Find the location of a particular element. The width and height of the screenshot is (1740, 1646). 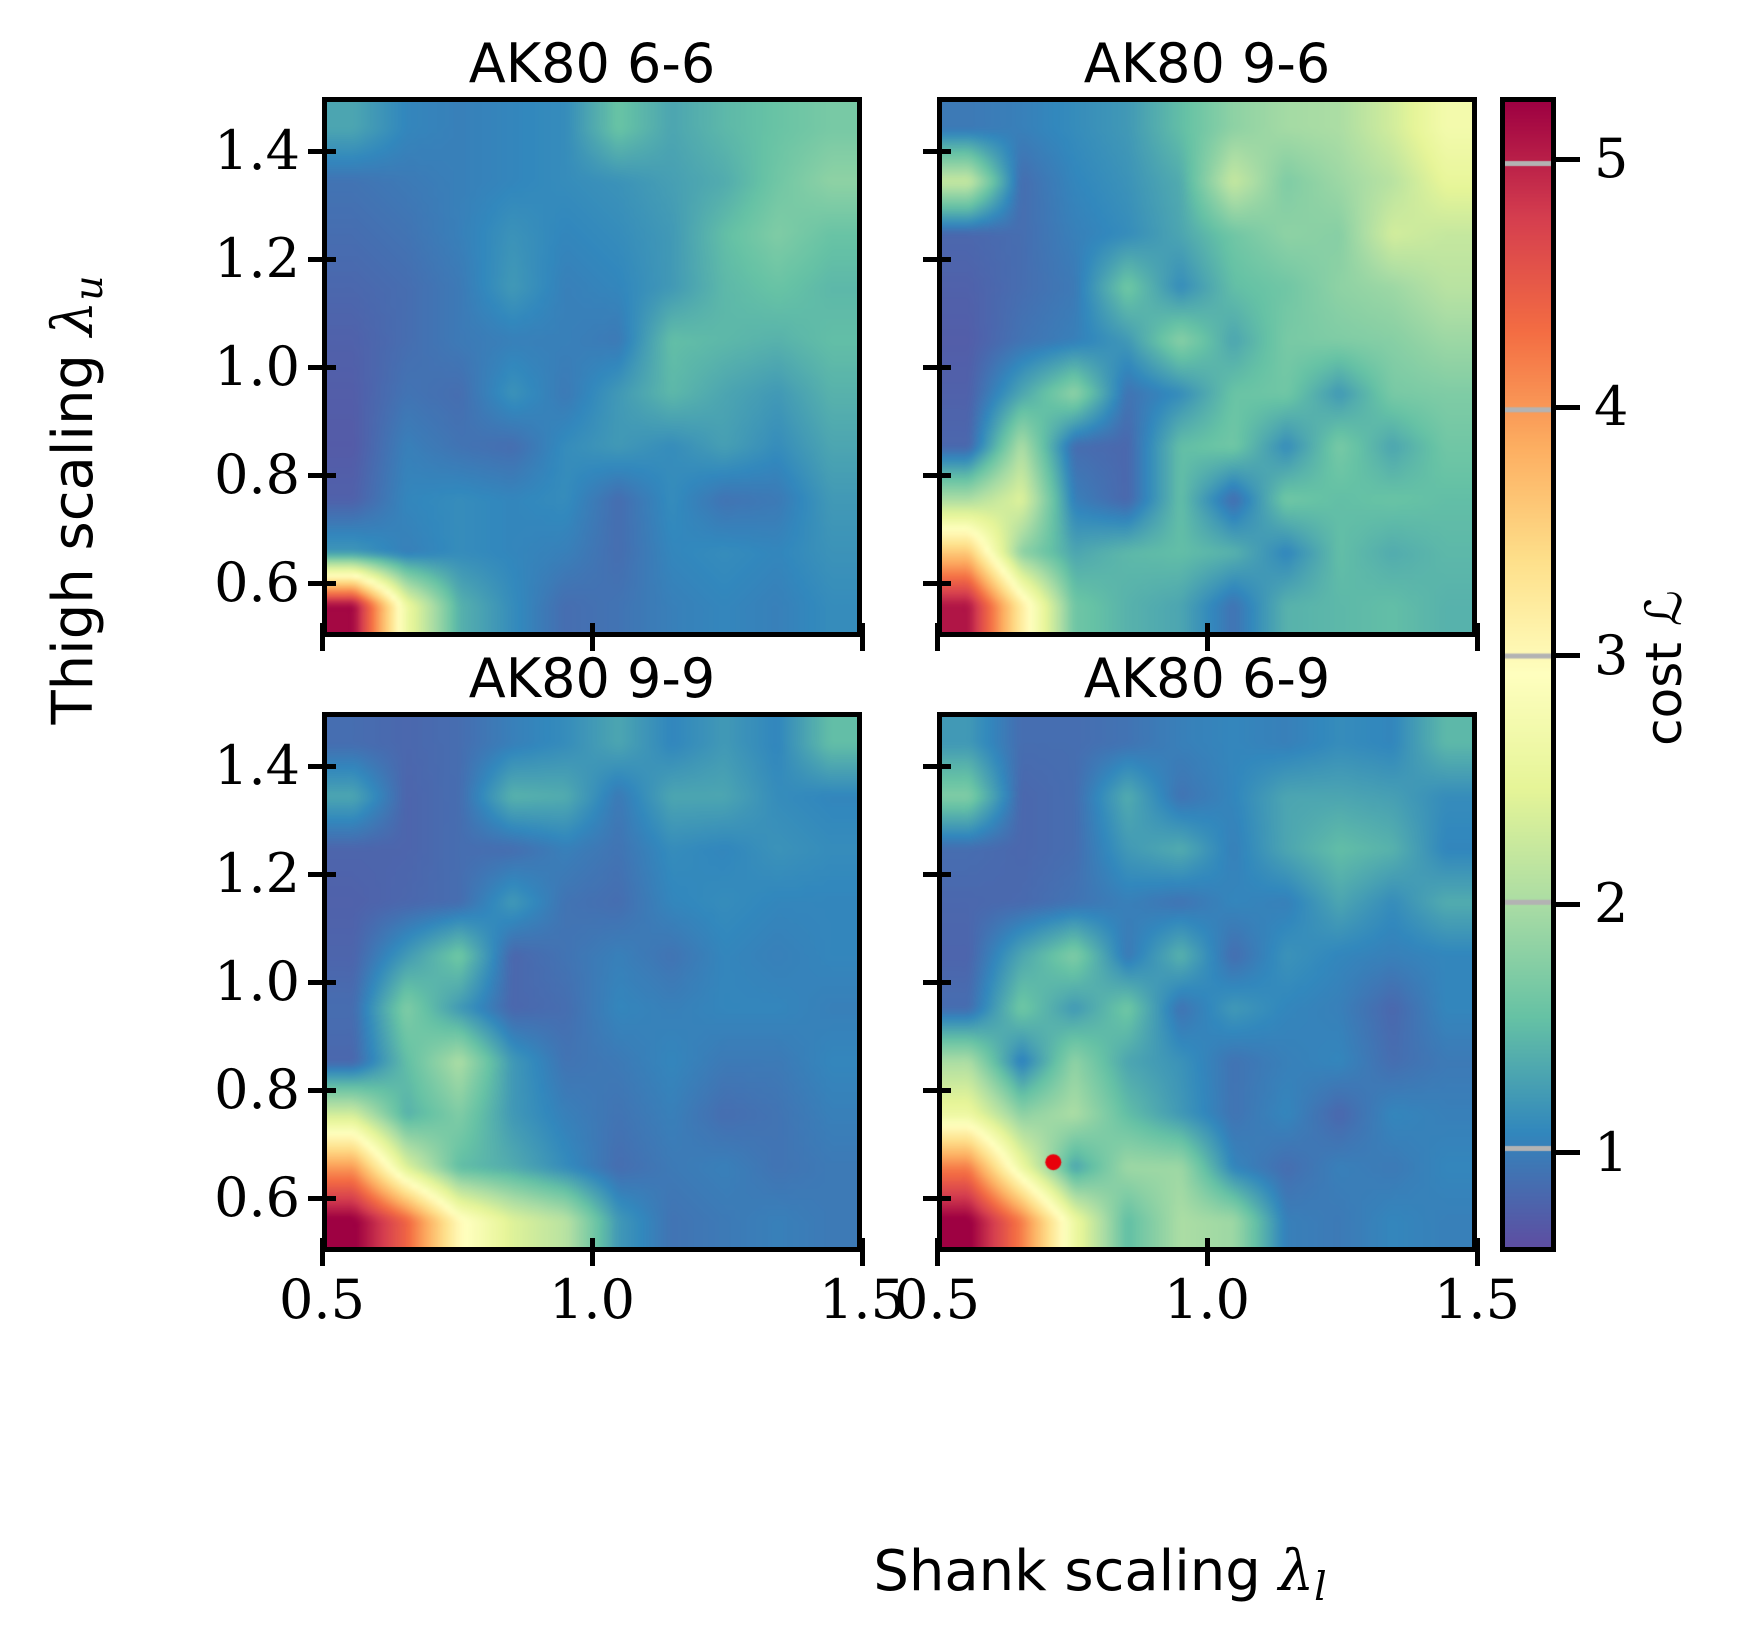

subplot-title-ak80-9-6: AK80 9-6 is located at coordinates (1207, 63).